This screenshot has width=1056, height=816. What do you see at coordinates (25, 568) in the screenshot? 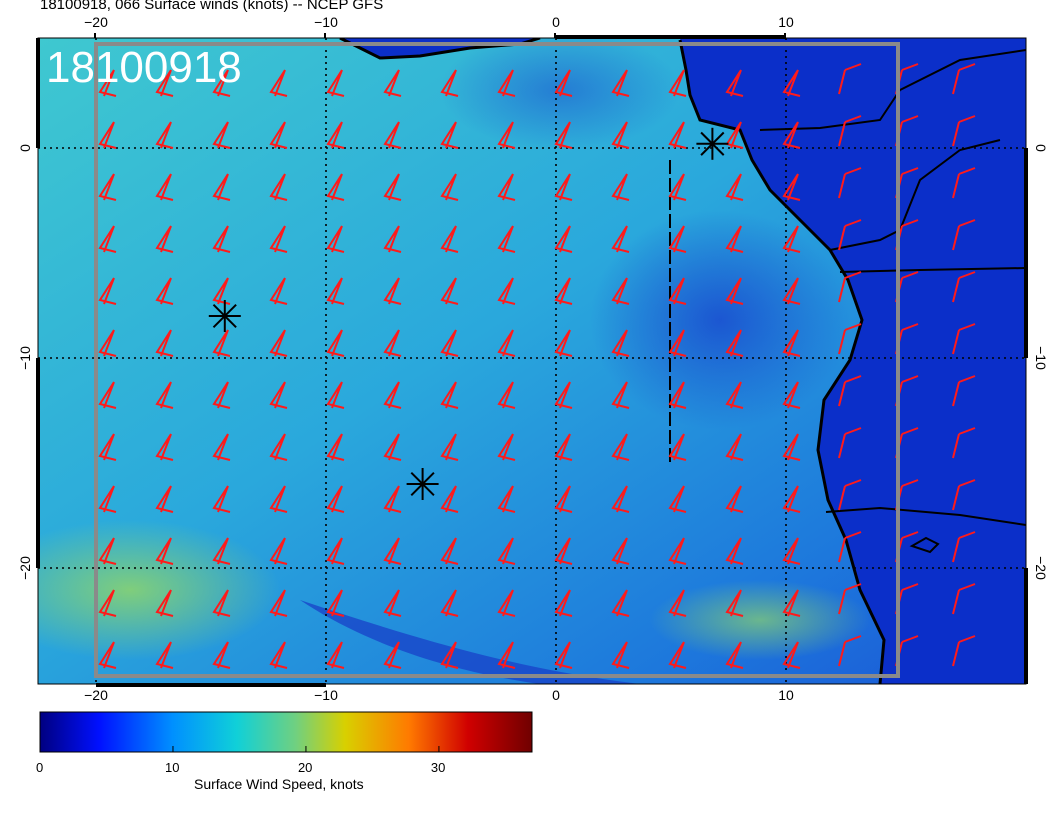
I see `lat-tick-label-left: −20` at bounding box center [25, 568].